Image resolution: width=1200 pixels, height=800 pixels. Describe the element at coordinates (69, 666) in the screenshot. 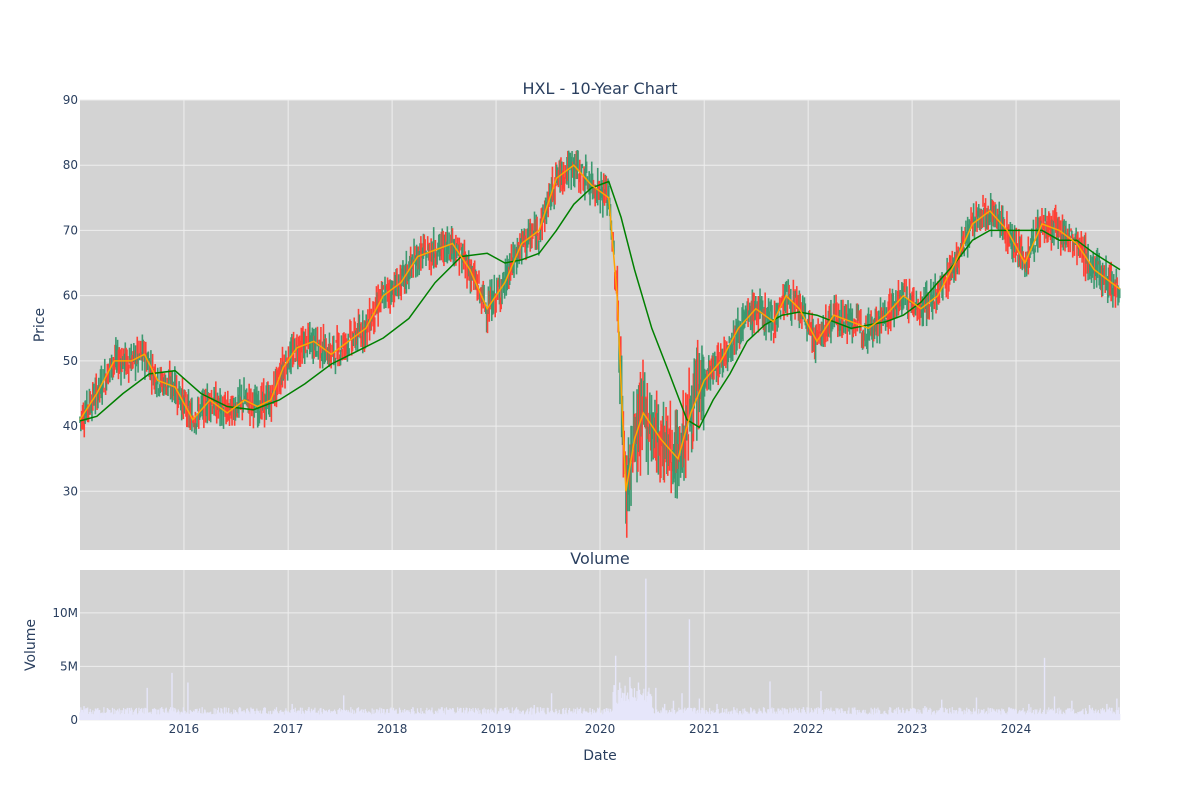

I see `volume-y-tick-label: 5M` at that location.